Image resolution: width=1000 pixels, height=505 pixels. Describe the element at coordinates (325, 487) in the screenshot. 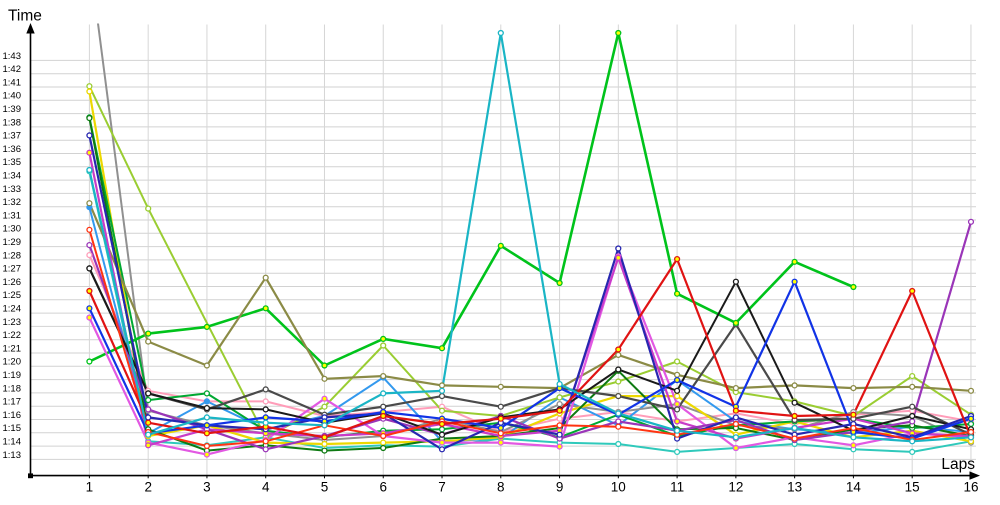

I see `svg-text: 5` at that location.